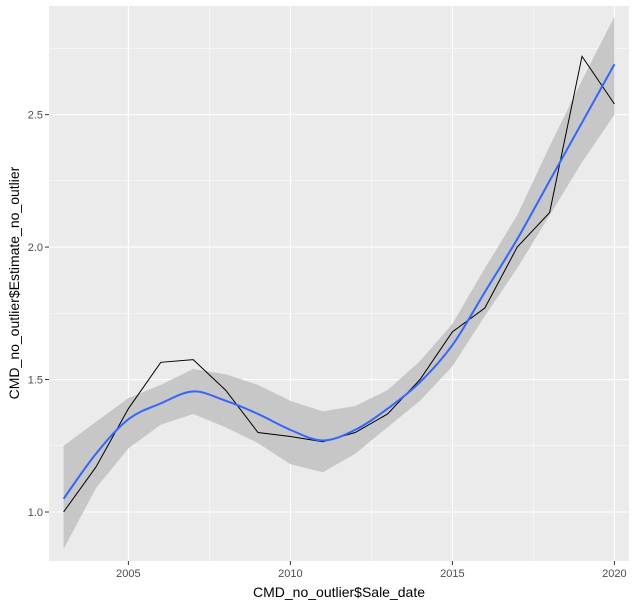  What do you see at coordinates (35, 513) in the screenshot?
I see `y-tick-label: 1.0` at bounding box center [35, 513].